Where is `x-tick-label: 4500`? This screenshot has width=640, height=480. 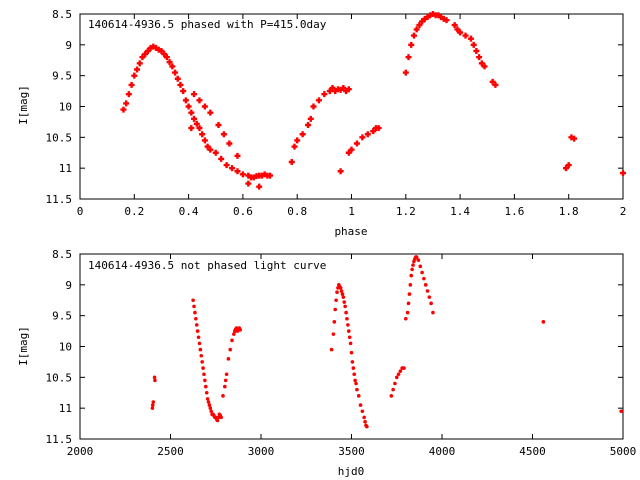
x-tick-label: 4500 is located at coordinates (532, 451).